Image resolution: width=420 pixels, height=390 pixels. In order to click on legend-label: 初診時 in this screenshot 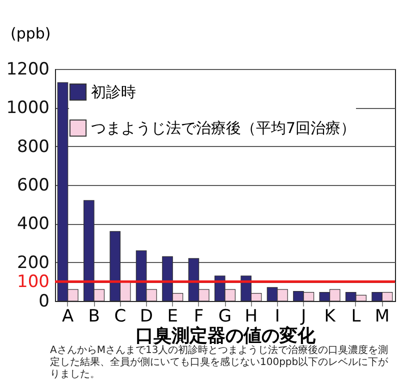, I will do `click(113, 92)`.